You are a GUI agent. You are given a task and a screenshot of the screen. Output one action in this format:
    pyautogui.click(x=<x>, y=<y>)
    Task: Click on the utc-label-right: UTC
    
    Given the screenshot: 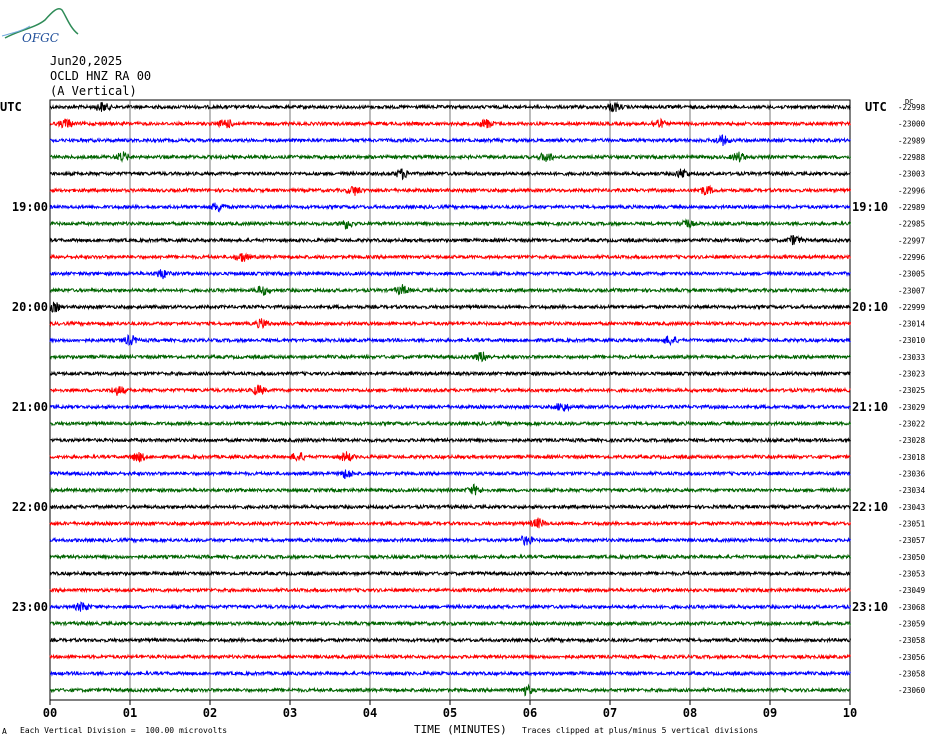 What is the action you would take?
    pyautogui.click(x=876, y=107)
    